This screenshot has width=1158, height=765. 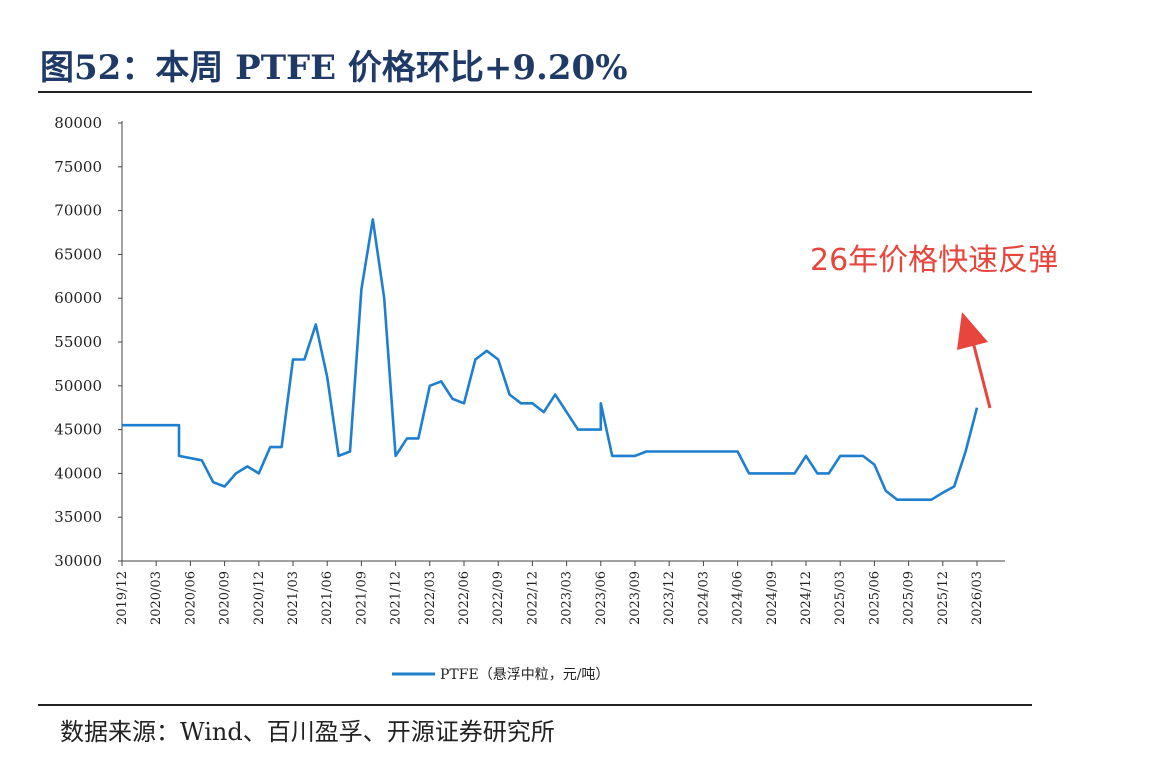 What do you see at coordinates (977, 598) in the screenshot?
I see `x-tick-label: 2026/03` at bounding box center [977, 598].